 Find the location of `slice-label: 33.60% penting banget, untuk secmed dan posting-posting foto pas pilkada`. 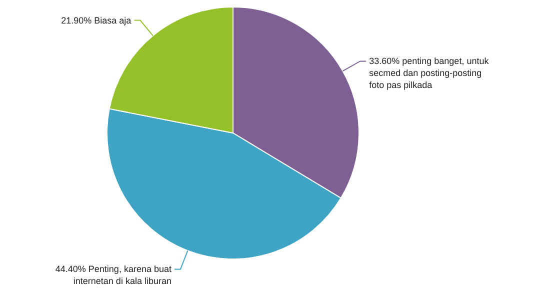

slice-label: 33.60% penting banget, untuk secmed dan posting-posting foto pas pilkada is located at coordinates (429, 73).